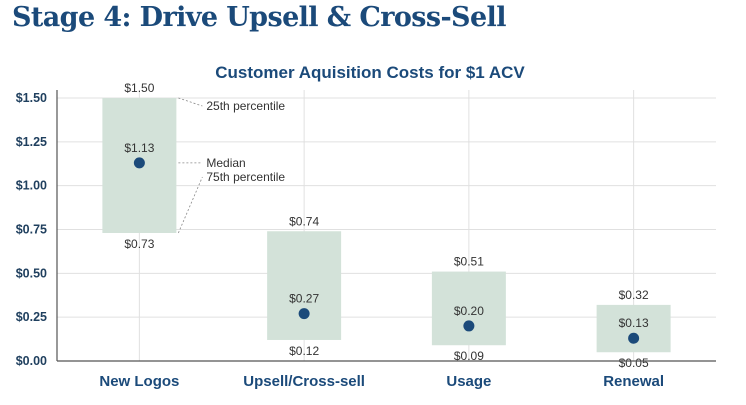 Image resolution: width=746 pixels, height=405 pixels. Describe the element at coordinates (31, 361) in the screenshot. I see `y-tick-label: $0.00` at that location.